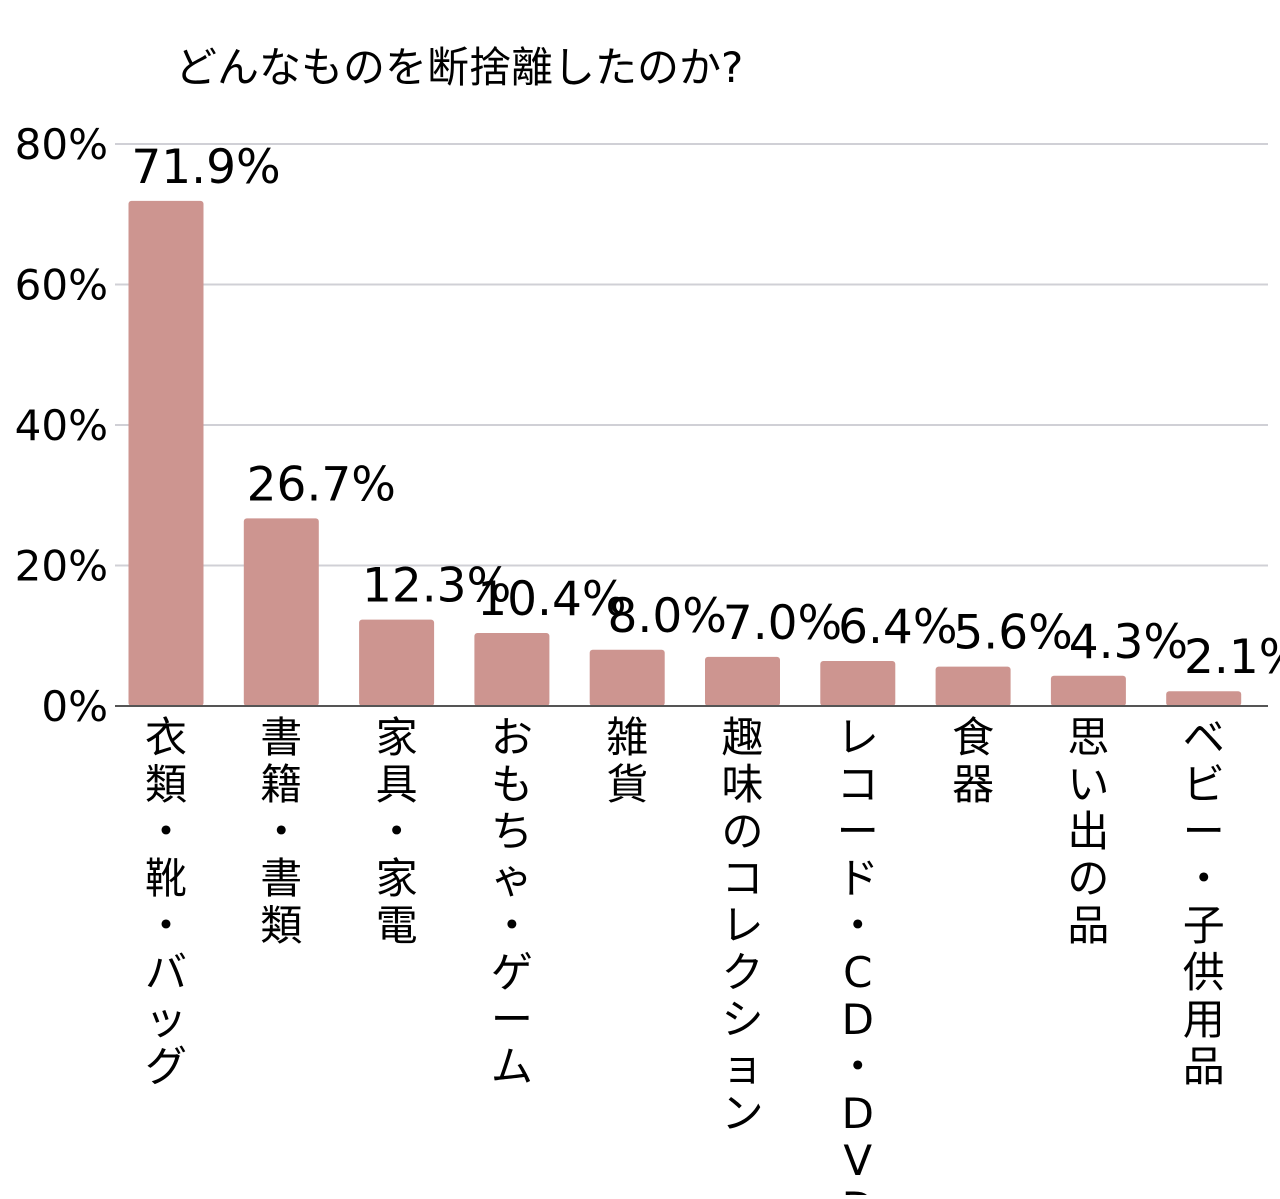  What do you see at coordinates (742, 1113) in the screenshot?
I see `svg-text: ン` at bounding box center [742, 1113].